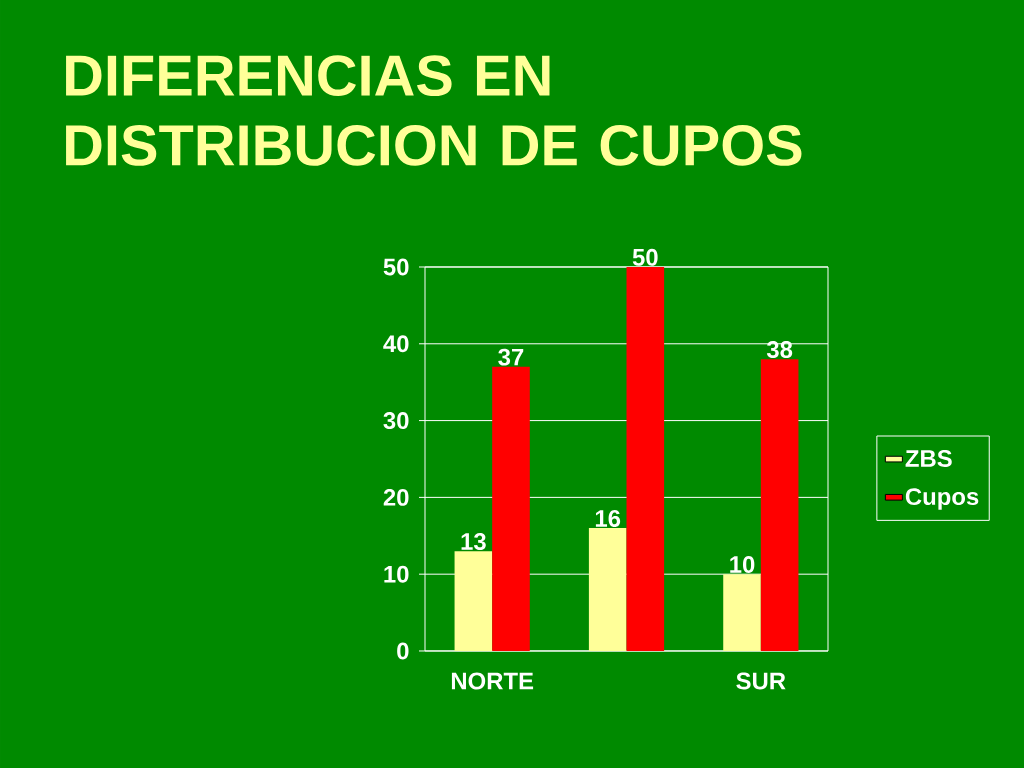 Image resolution: width=1024 pixels, height=768 pixels. What do you see at coordinates (608, 518) in the screenshot?
I see `data-label: 16` at bounding box center [608, 518].